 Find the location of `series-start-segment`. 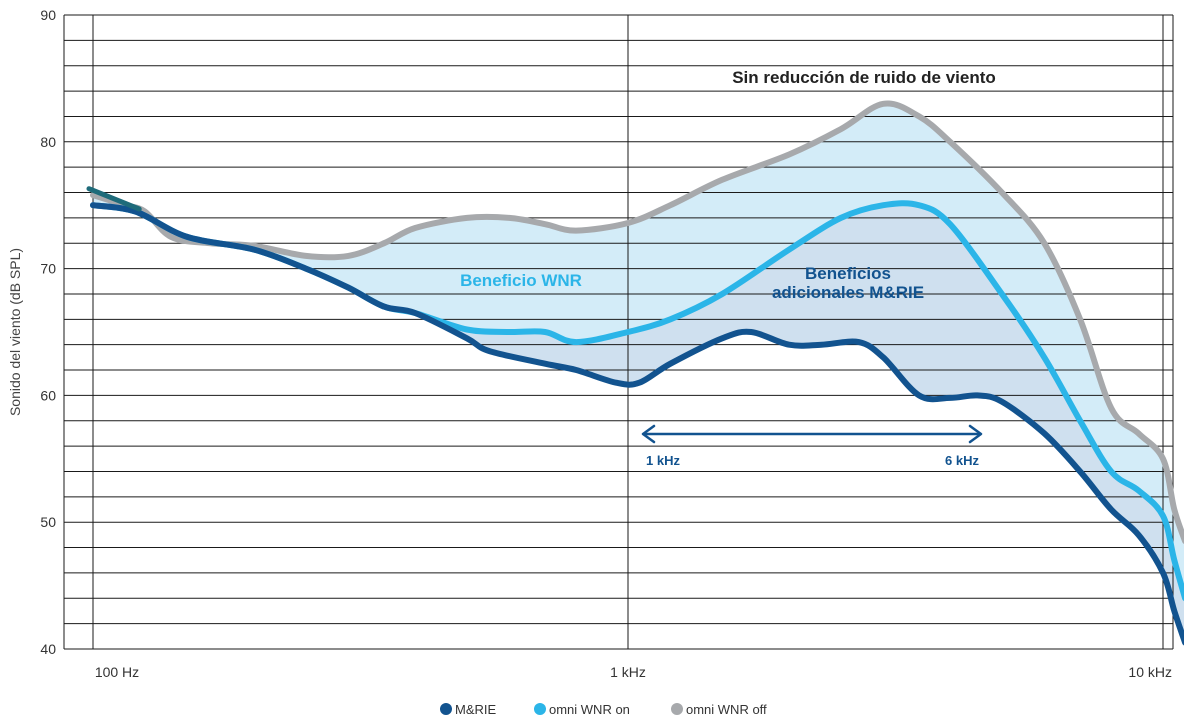

series-start-segment is located at coordinates (114, 199).